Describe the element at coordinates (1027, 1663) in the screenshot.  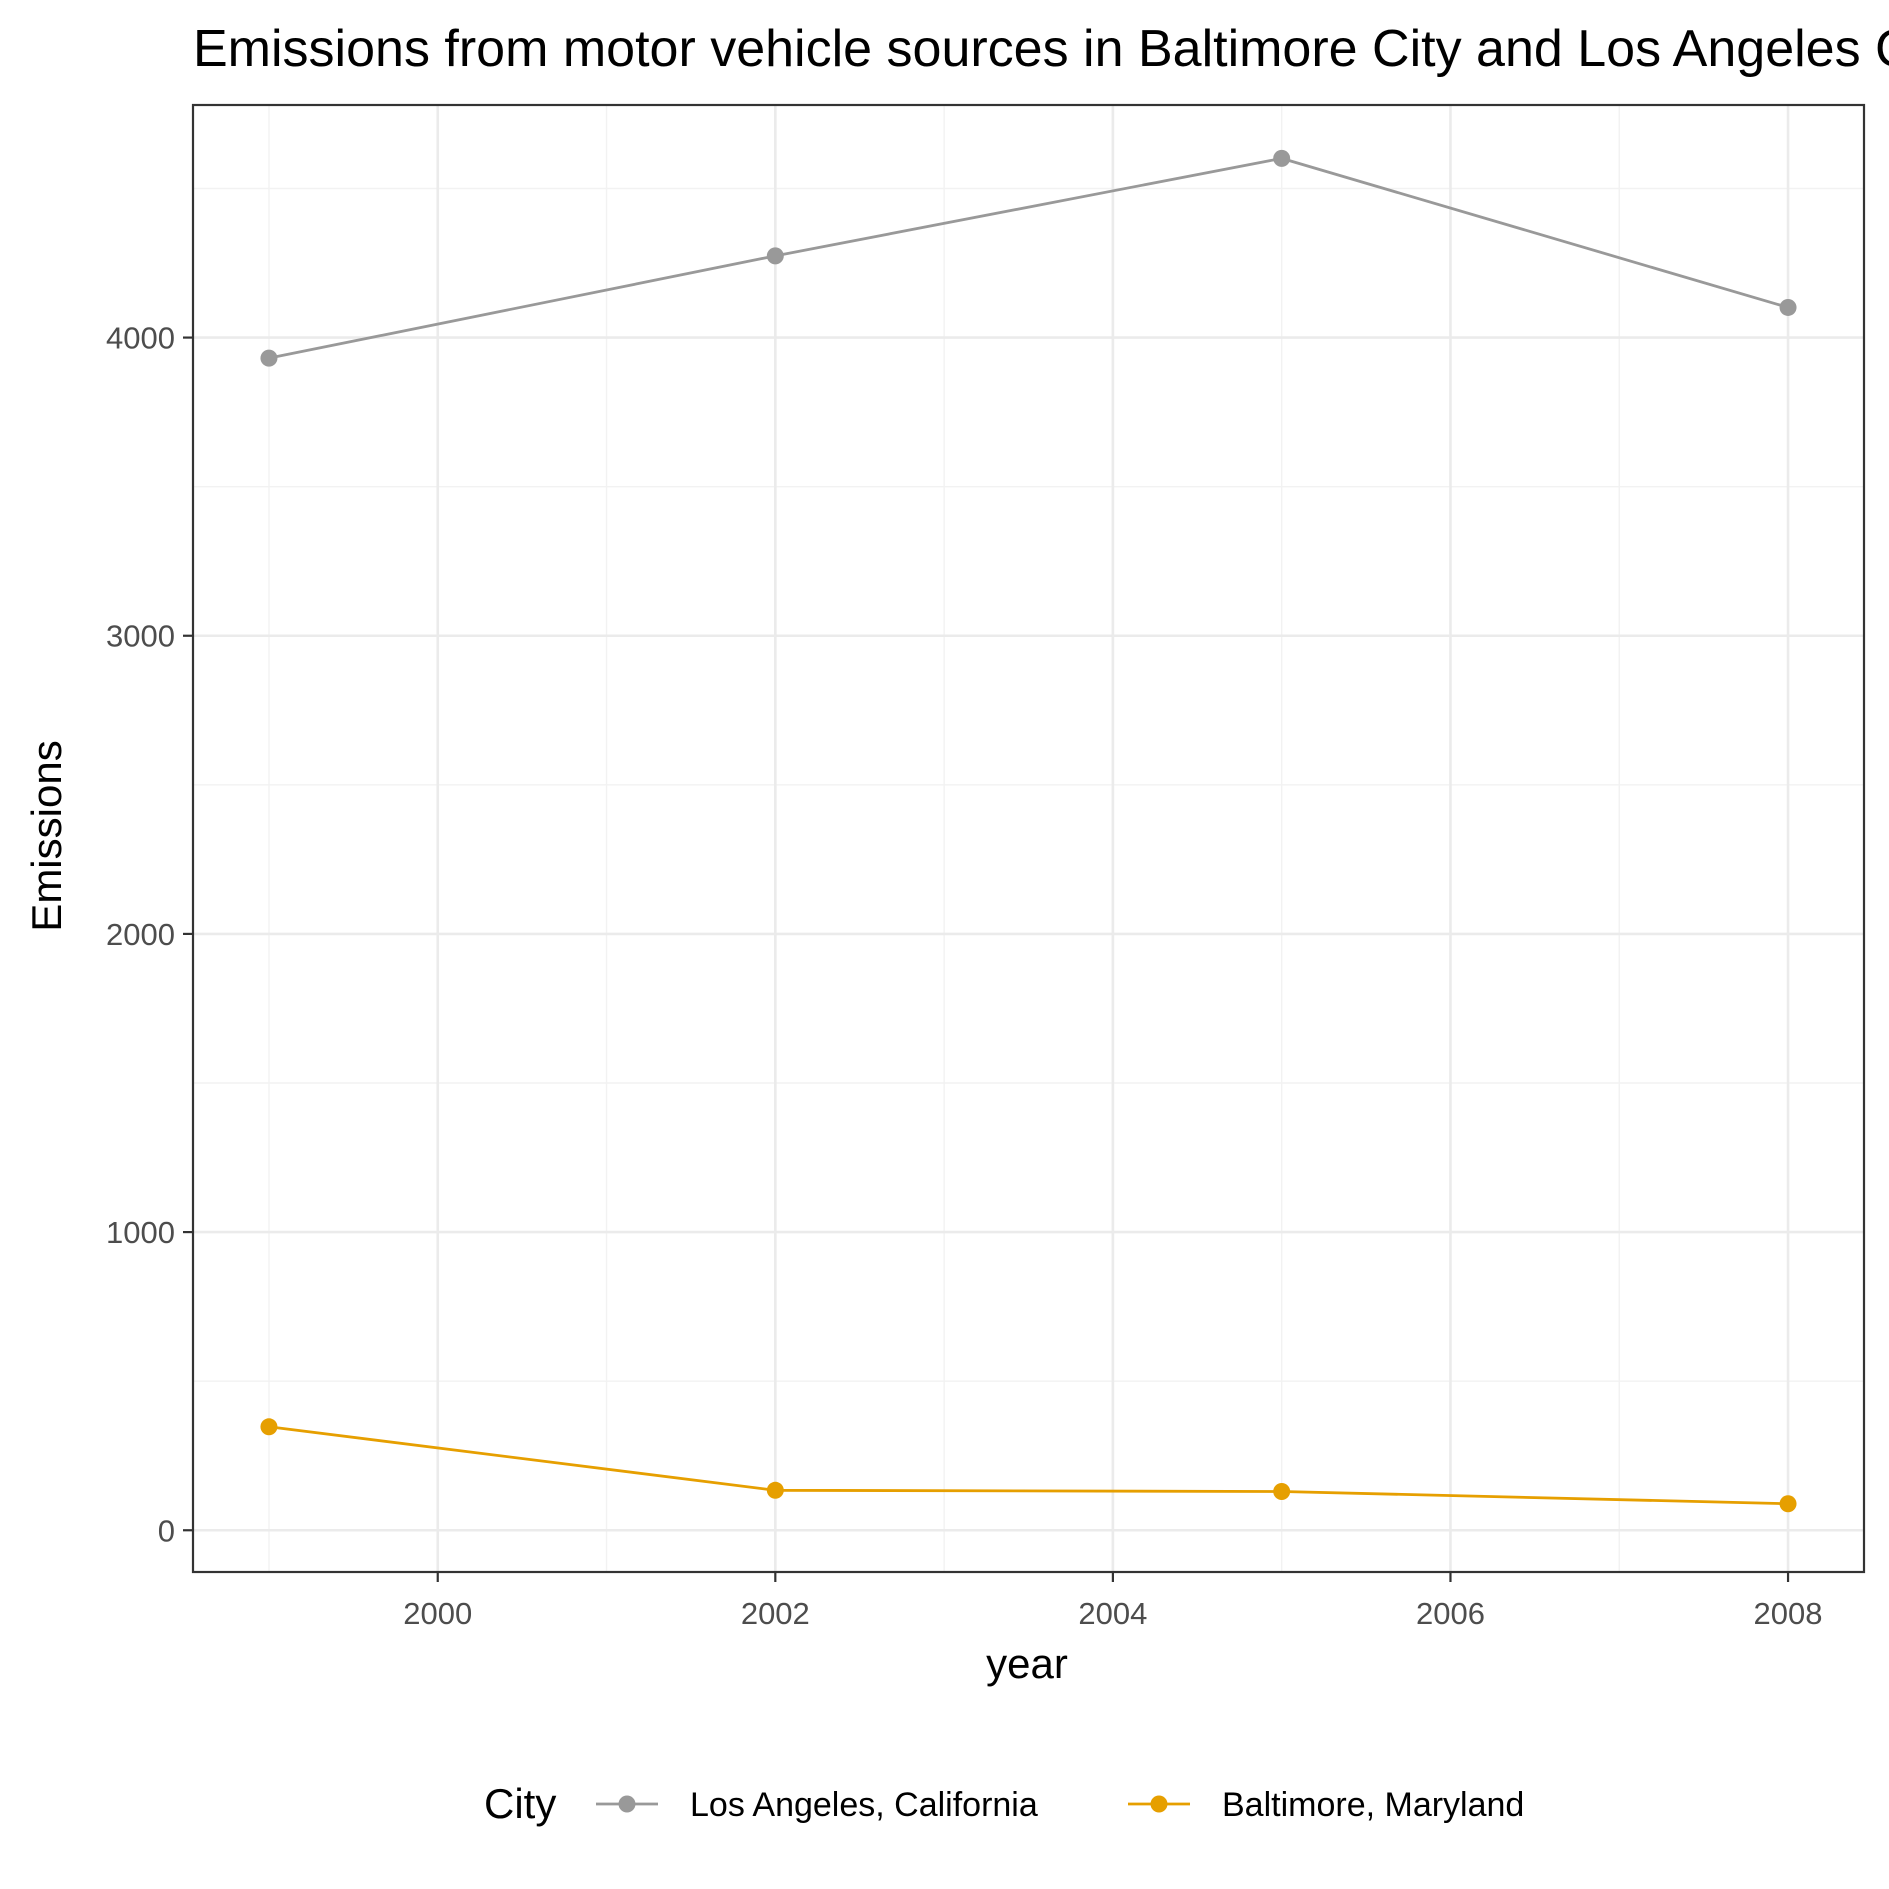
I see `x-axis-title: year` at that location.